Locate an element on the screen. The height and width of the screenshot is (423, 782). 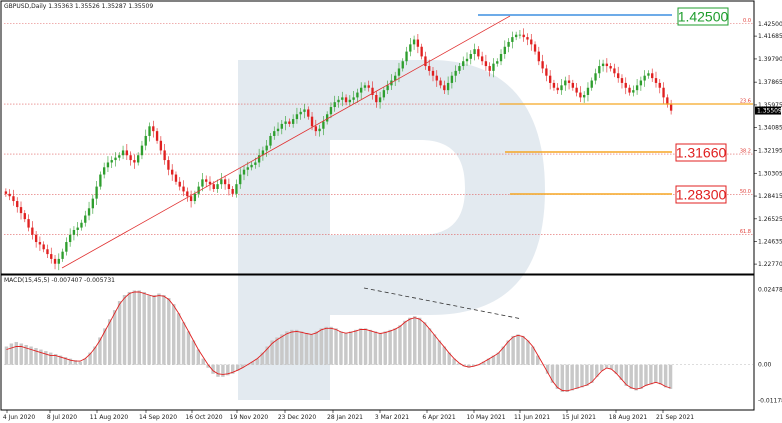
x-axis-label: 11 Jun 2021 is located at coordinates (532, 417).